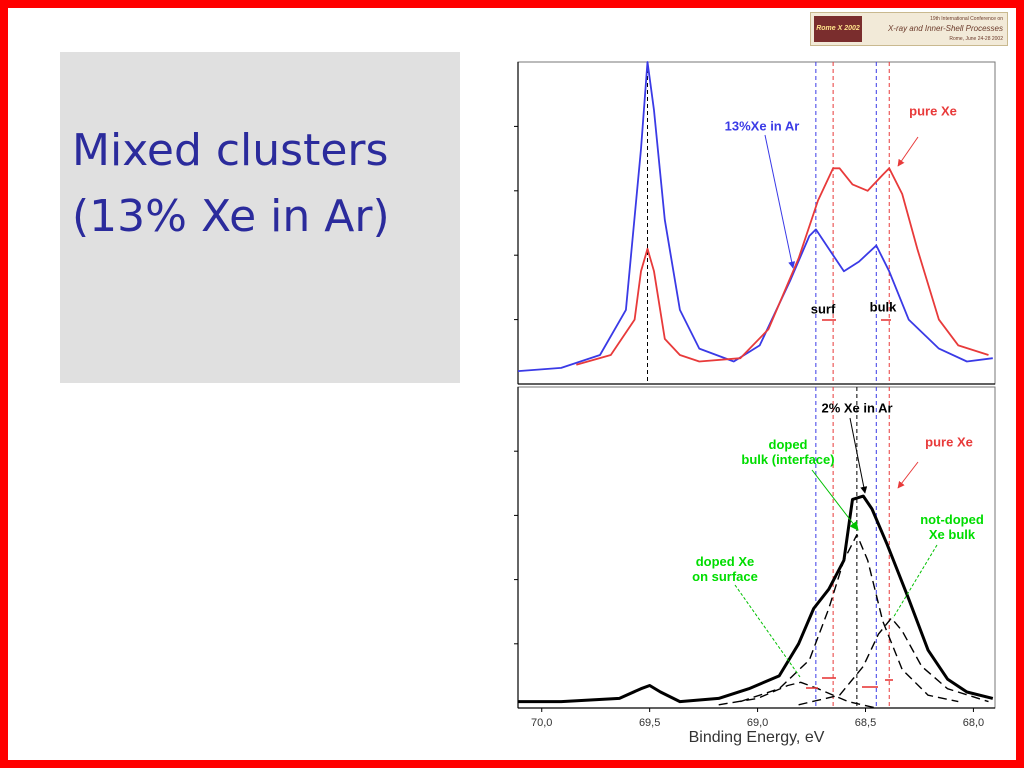 The width and height of the screenshot is (1024, 768). Describe the element at coordinates (757, 737) in the screenshot. I see `x-axis-label: Binding Energy, eV` at that location.